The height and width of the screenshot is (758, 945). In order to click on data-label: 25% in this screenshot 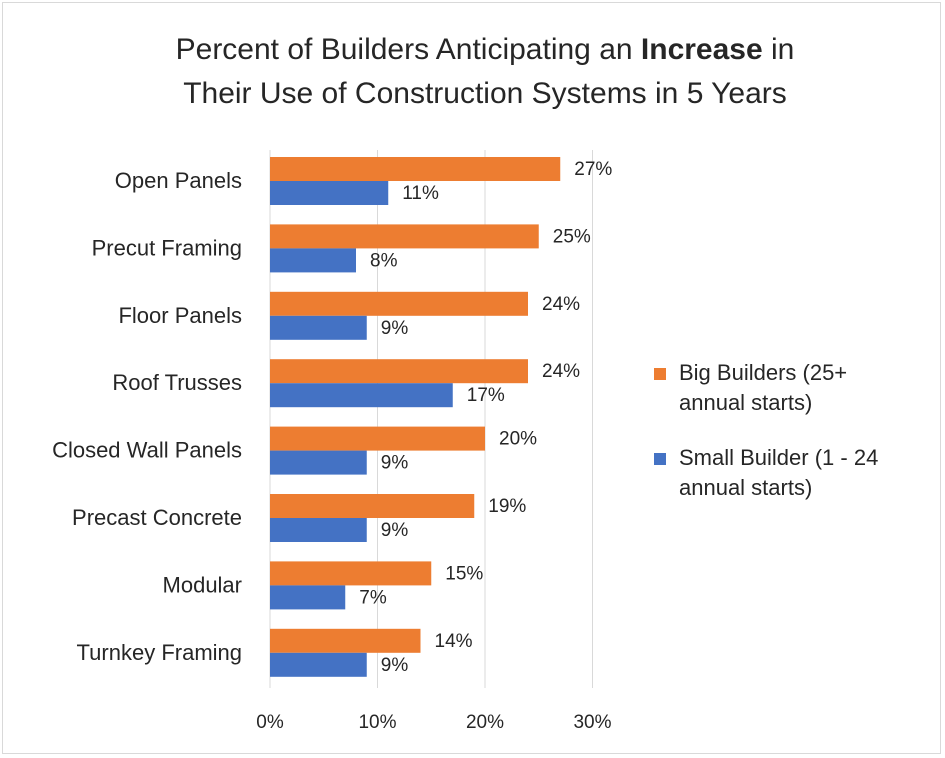, I will do `click(572, 236)`.